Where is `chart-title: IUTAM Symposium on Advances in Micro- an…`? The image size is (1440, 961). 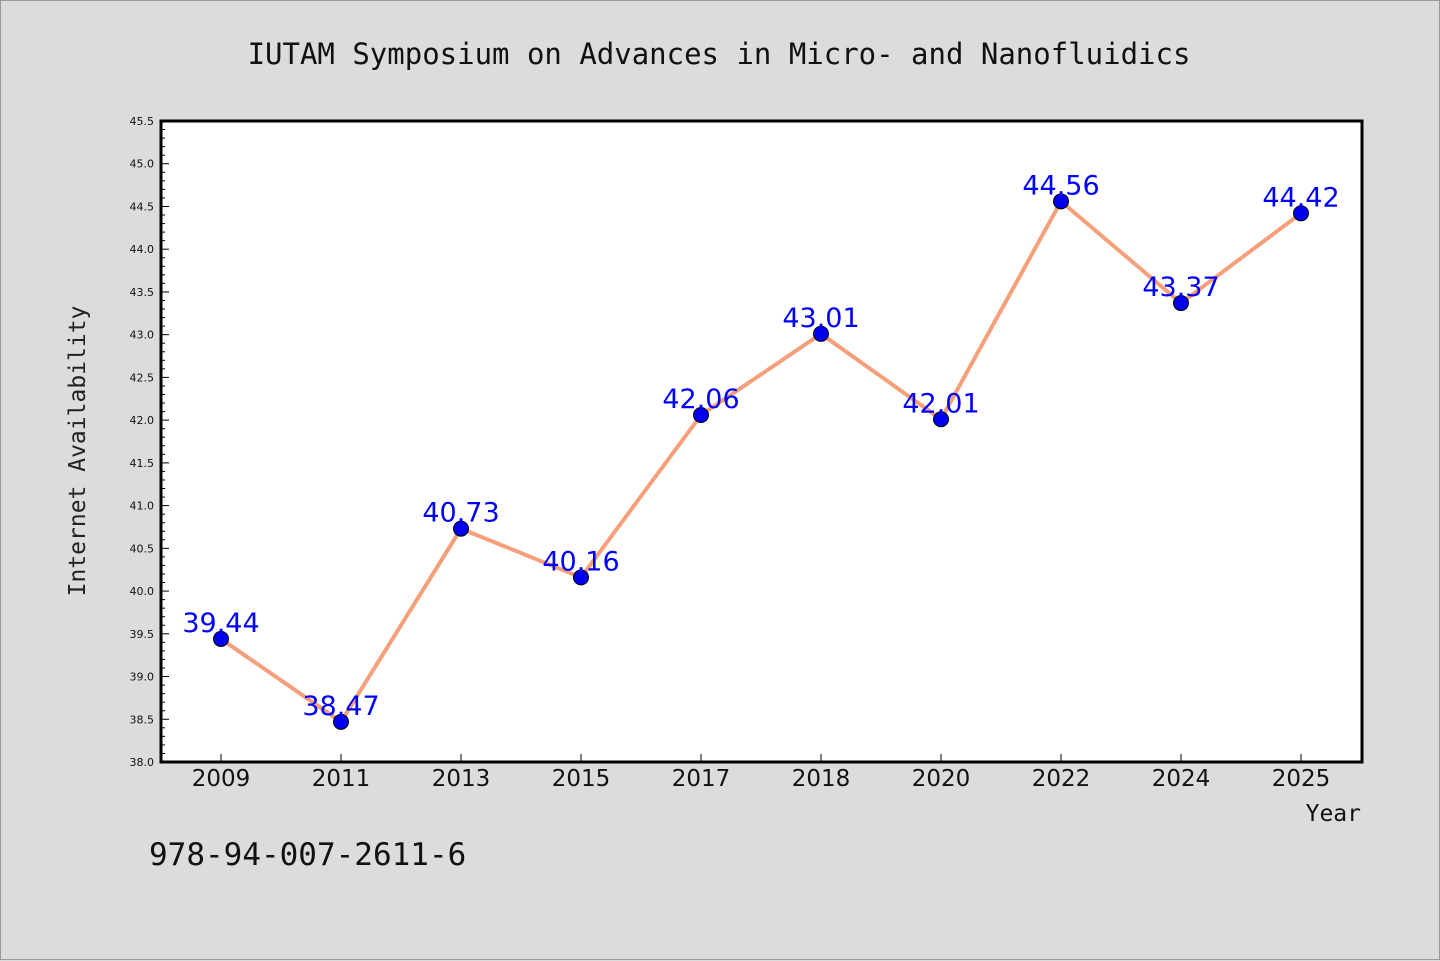
chart-title: IUTAM Symposium on Advances in Micro- an… is located at coordinates (719, 54).